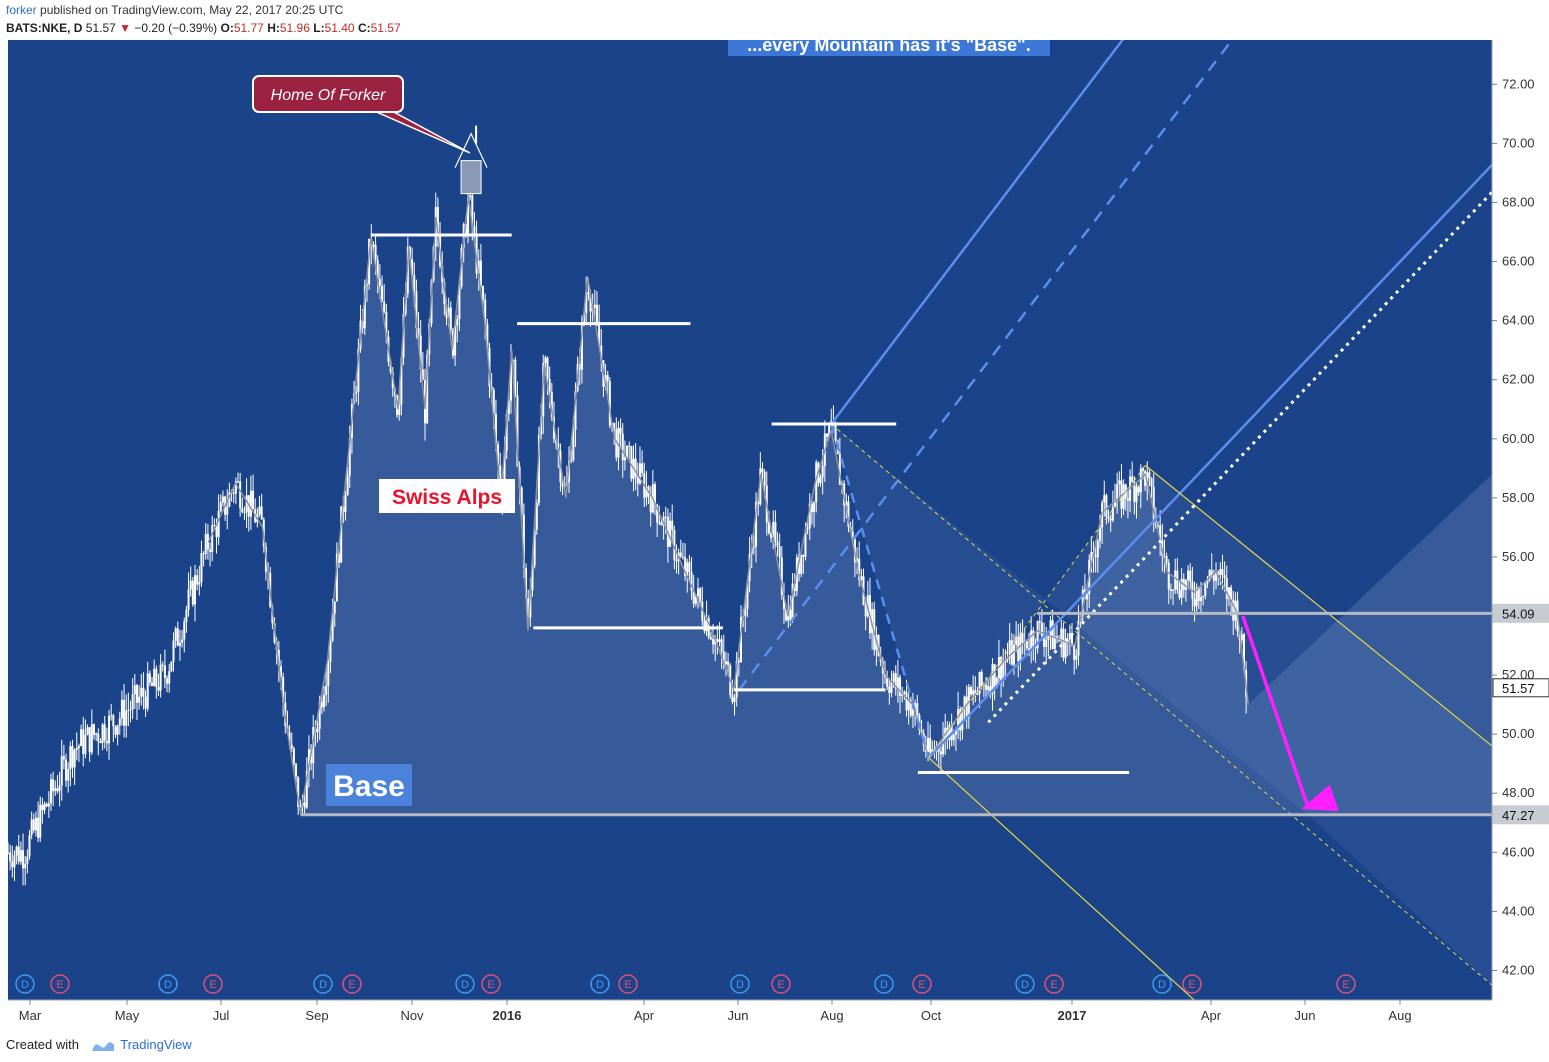  What do you see at coordinates (176, 28) in the screenshot?
I see `change-value: −0.20 (−0.39%)` at bounding box center [176, 28].